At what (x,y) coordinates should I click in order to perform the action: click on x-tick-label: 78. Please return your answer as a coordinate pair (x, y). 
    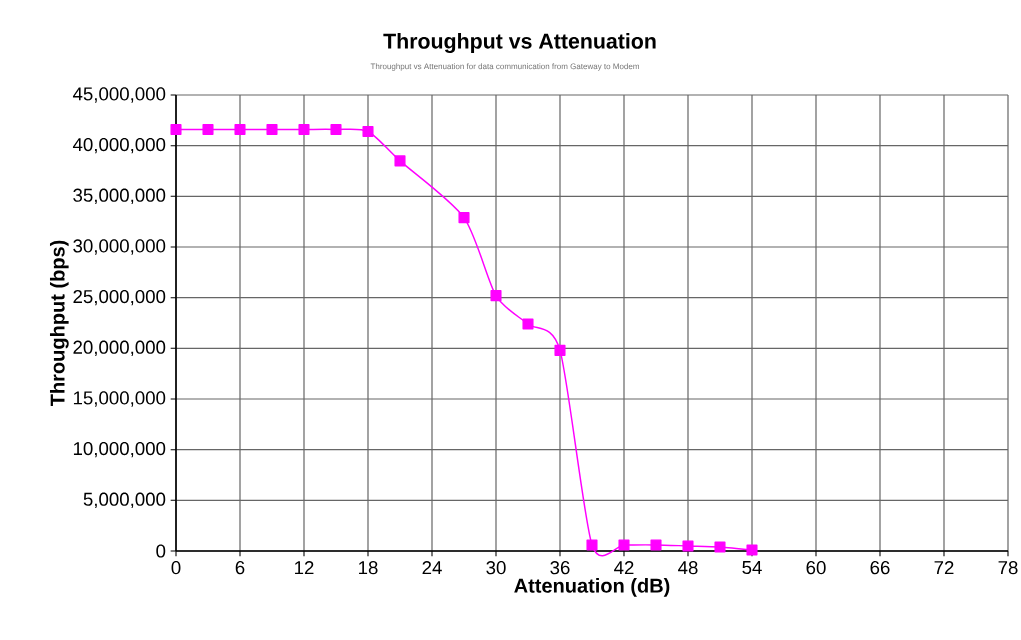
    Looking at the image, I should click on (1008, 568).